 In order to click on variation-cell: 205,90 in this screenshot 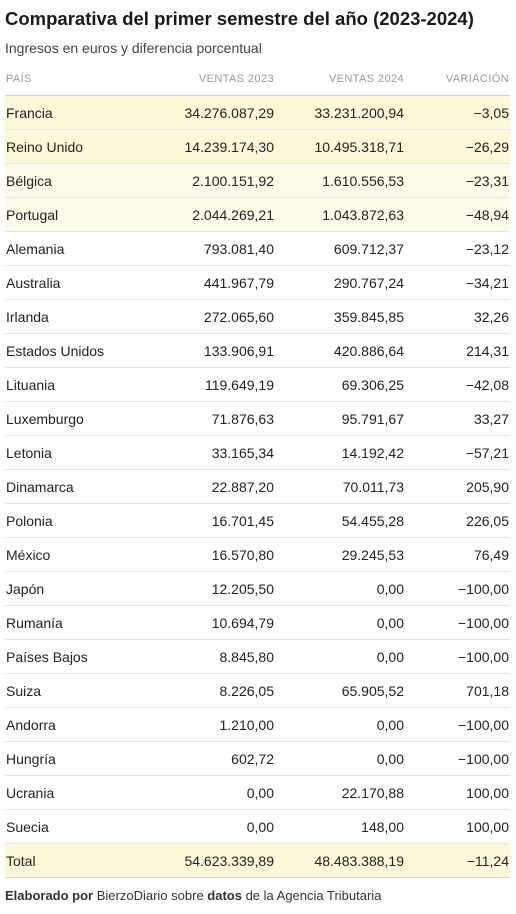, I will do `click(457, 486)`.